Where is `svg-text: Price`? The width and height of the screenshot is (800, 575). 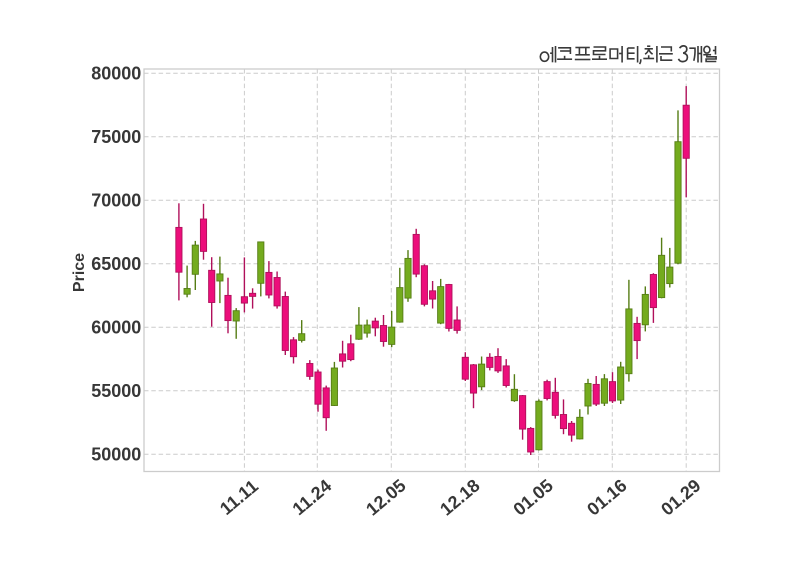
svg-text: Price is located at coordinates (79, 272).